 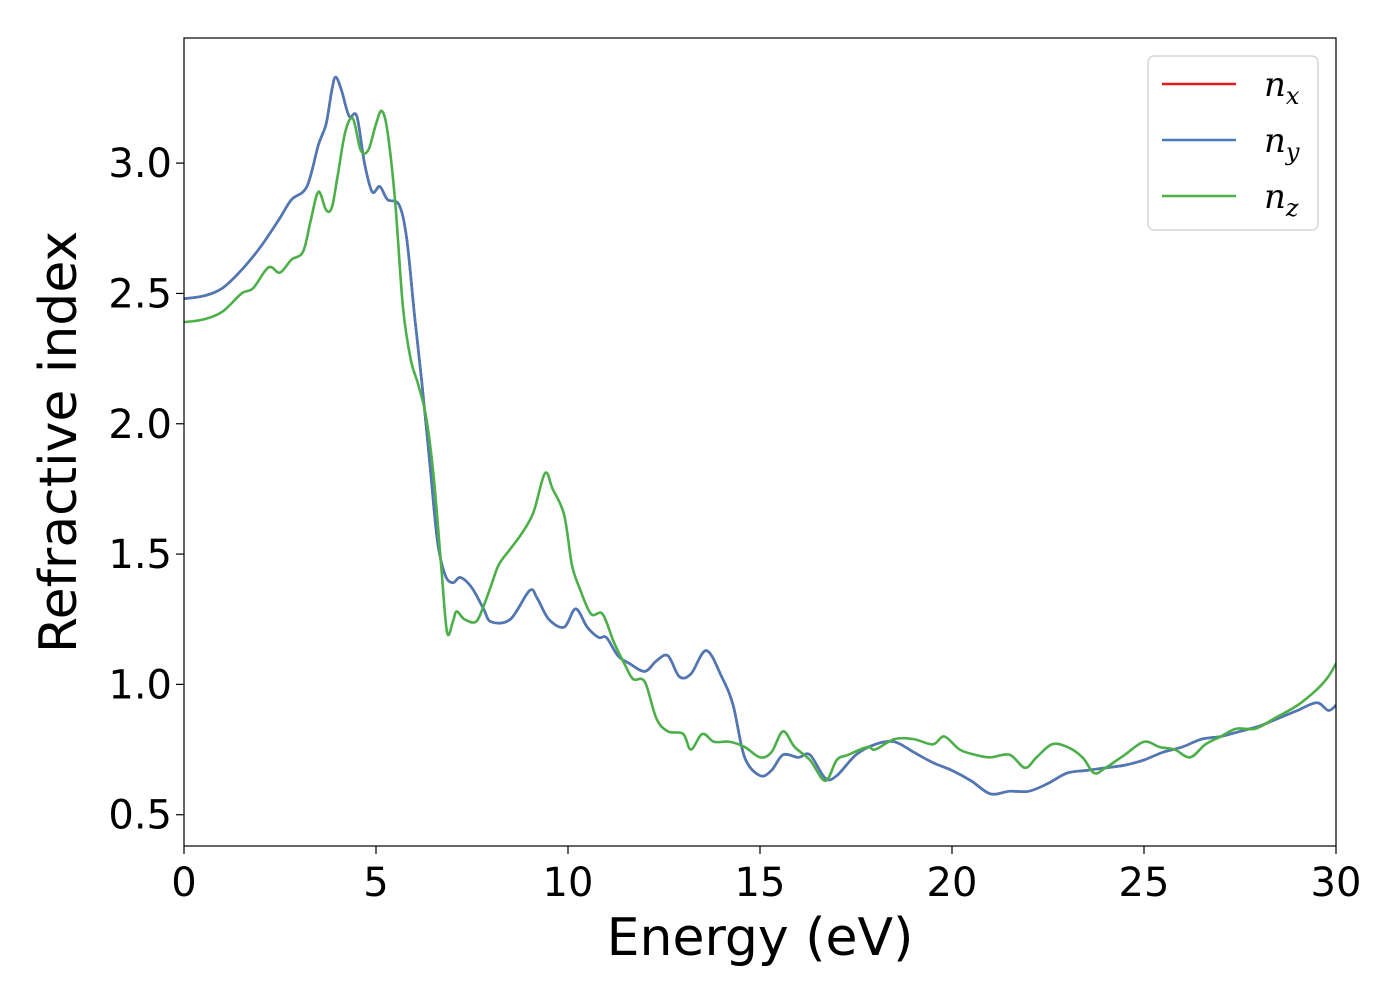 I want to click on legend-label: ny, so click(x=1282, y=143).